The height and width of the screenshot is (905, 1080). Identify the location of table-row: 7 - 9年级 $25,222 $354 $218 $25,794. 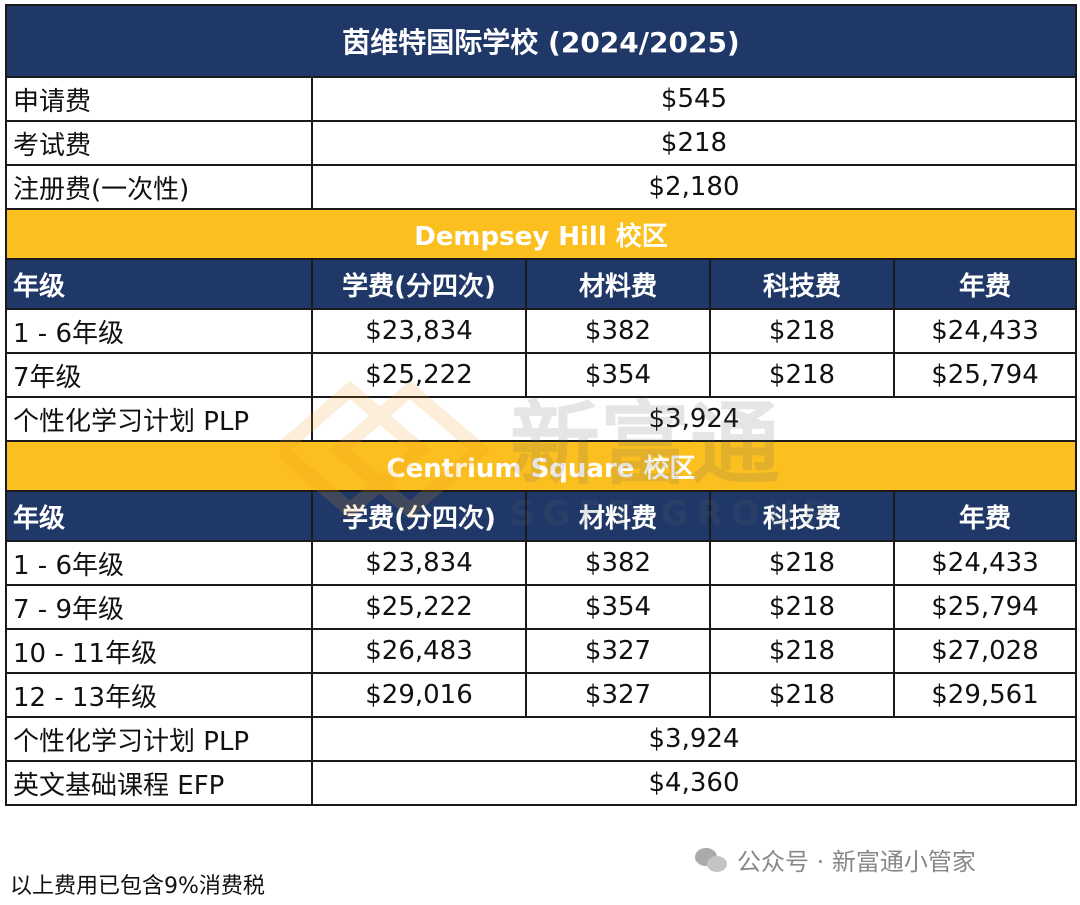
(541, 607).